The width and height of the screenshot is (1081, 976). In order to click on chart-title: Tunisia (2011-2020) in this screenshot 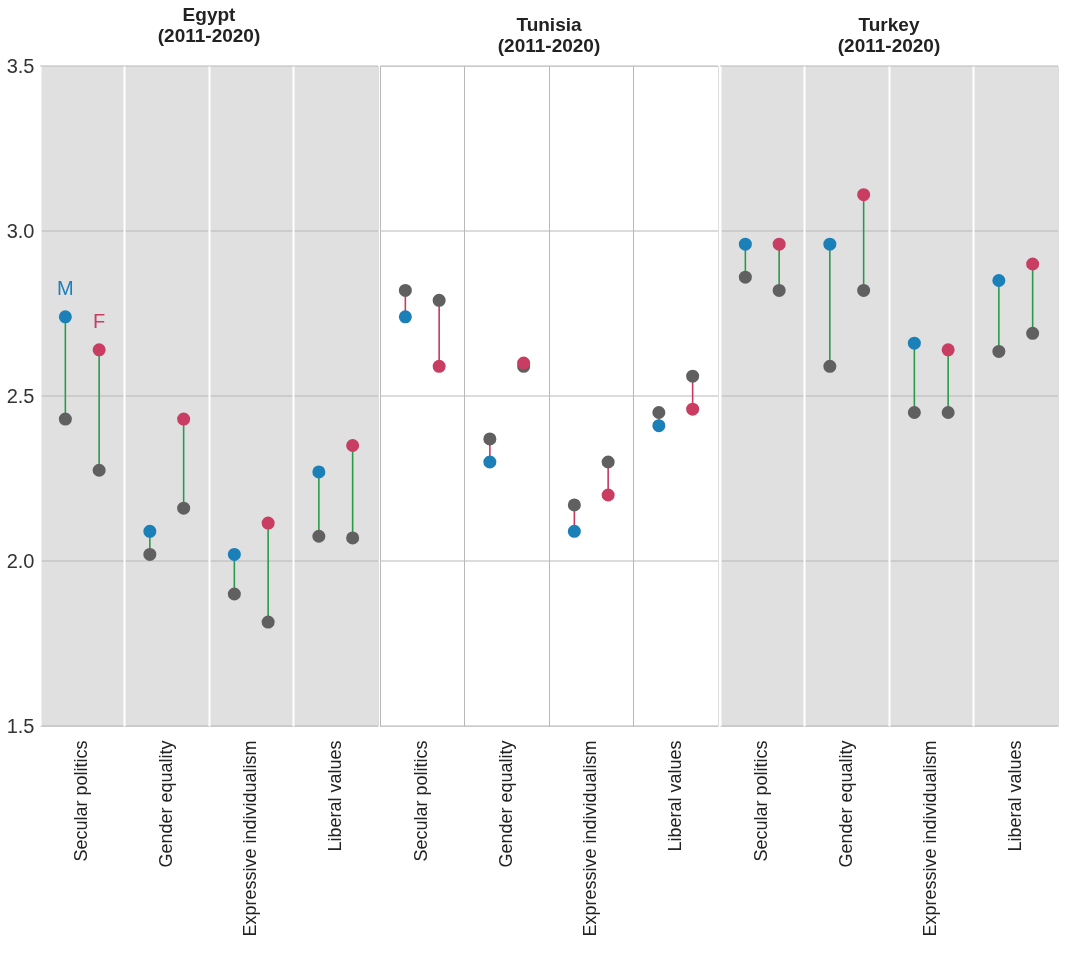, I will do `click(549, 34)`.